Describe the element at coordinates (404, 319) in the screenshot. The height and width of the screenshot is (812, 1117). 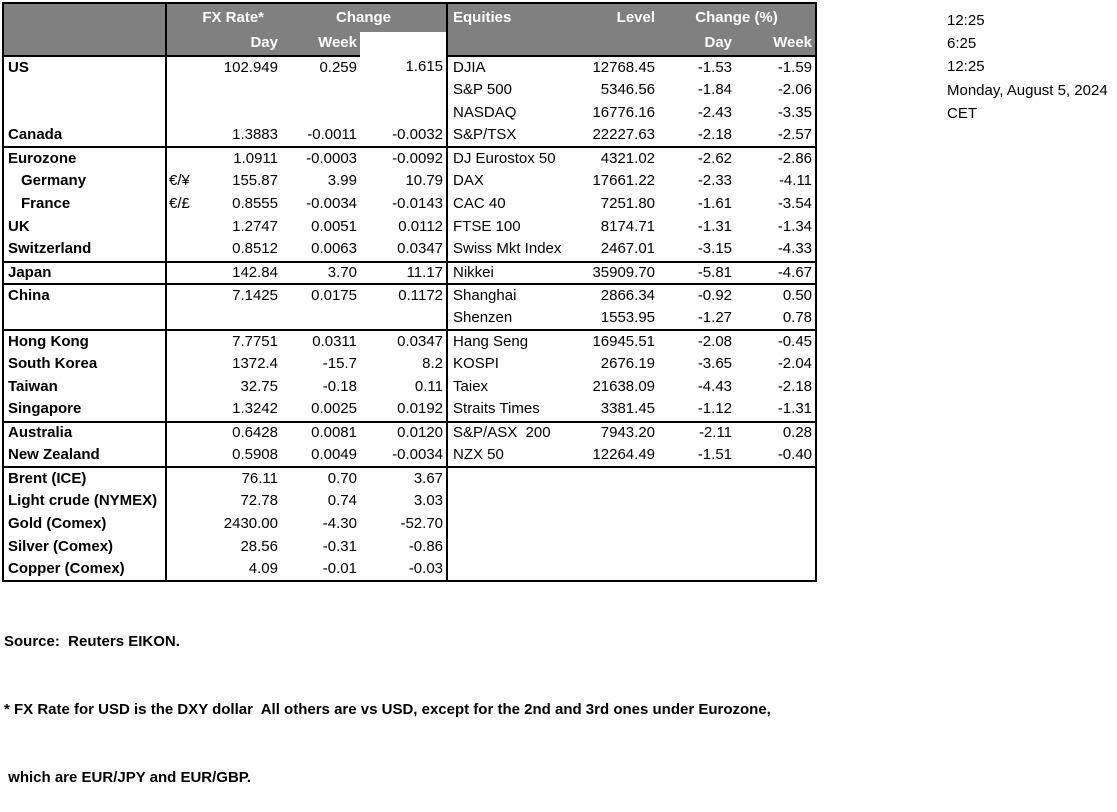
I see `fx-week-change-value` at that location.